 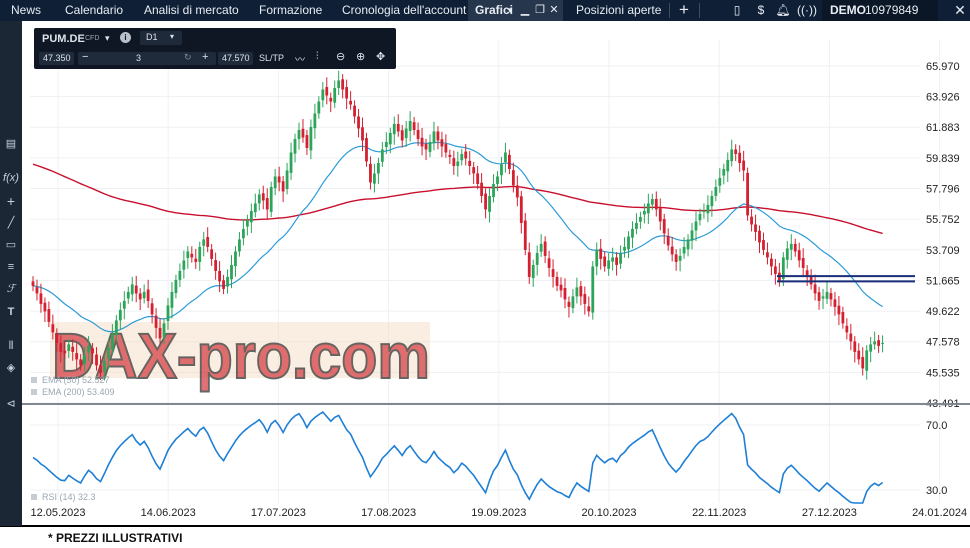 I want to click on chart-type-icon: ▤, so click(x=11, y=144).